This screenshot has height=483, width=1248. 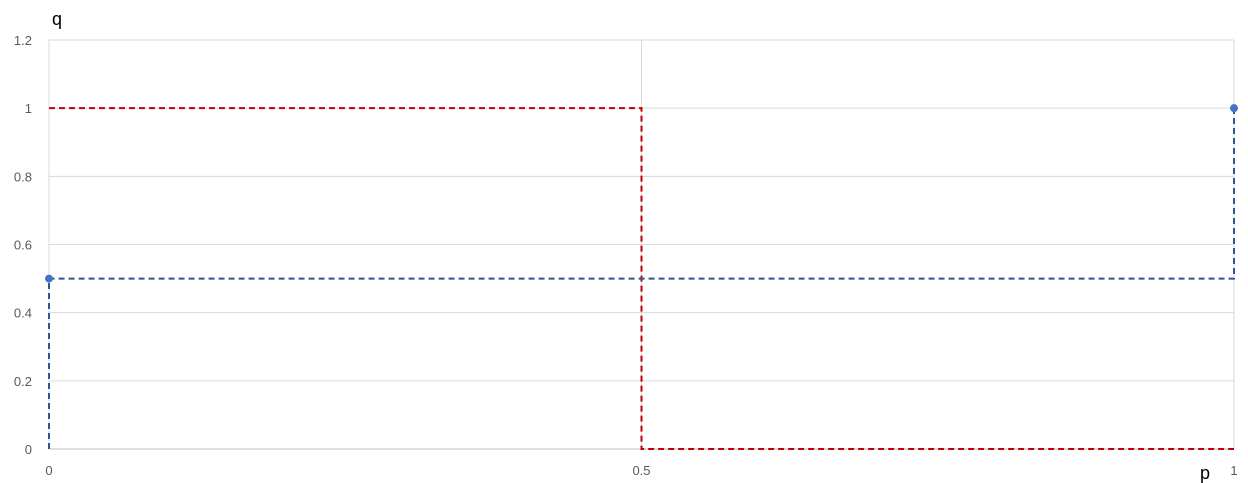 What do you see at coordinates (23, 176) in the screenshot?
I see `y-tick-label: 0.8` at bounding box center [23, 176].